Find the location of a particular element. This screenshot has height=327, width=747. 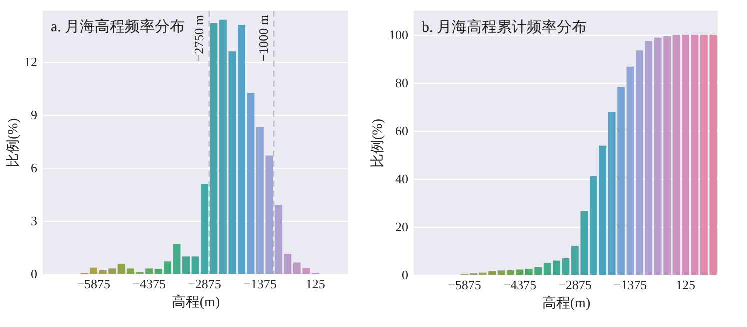

y-tick-label: 12 is located at coordinates (31, 62).